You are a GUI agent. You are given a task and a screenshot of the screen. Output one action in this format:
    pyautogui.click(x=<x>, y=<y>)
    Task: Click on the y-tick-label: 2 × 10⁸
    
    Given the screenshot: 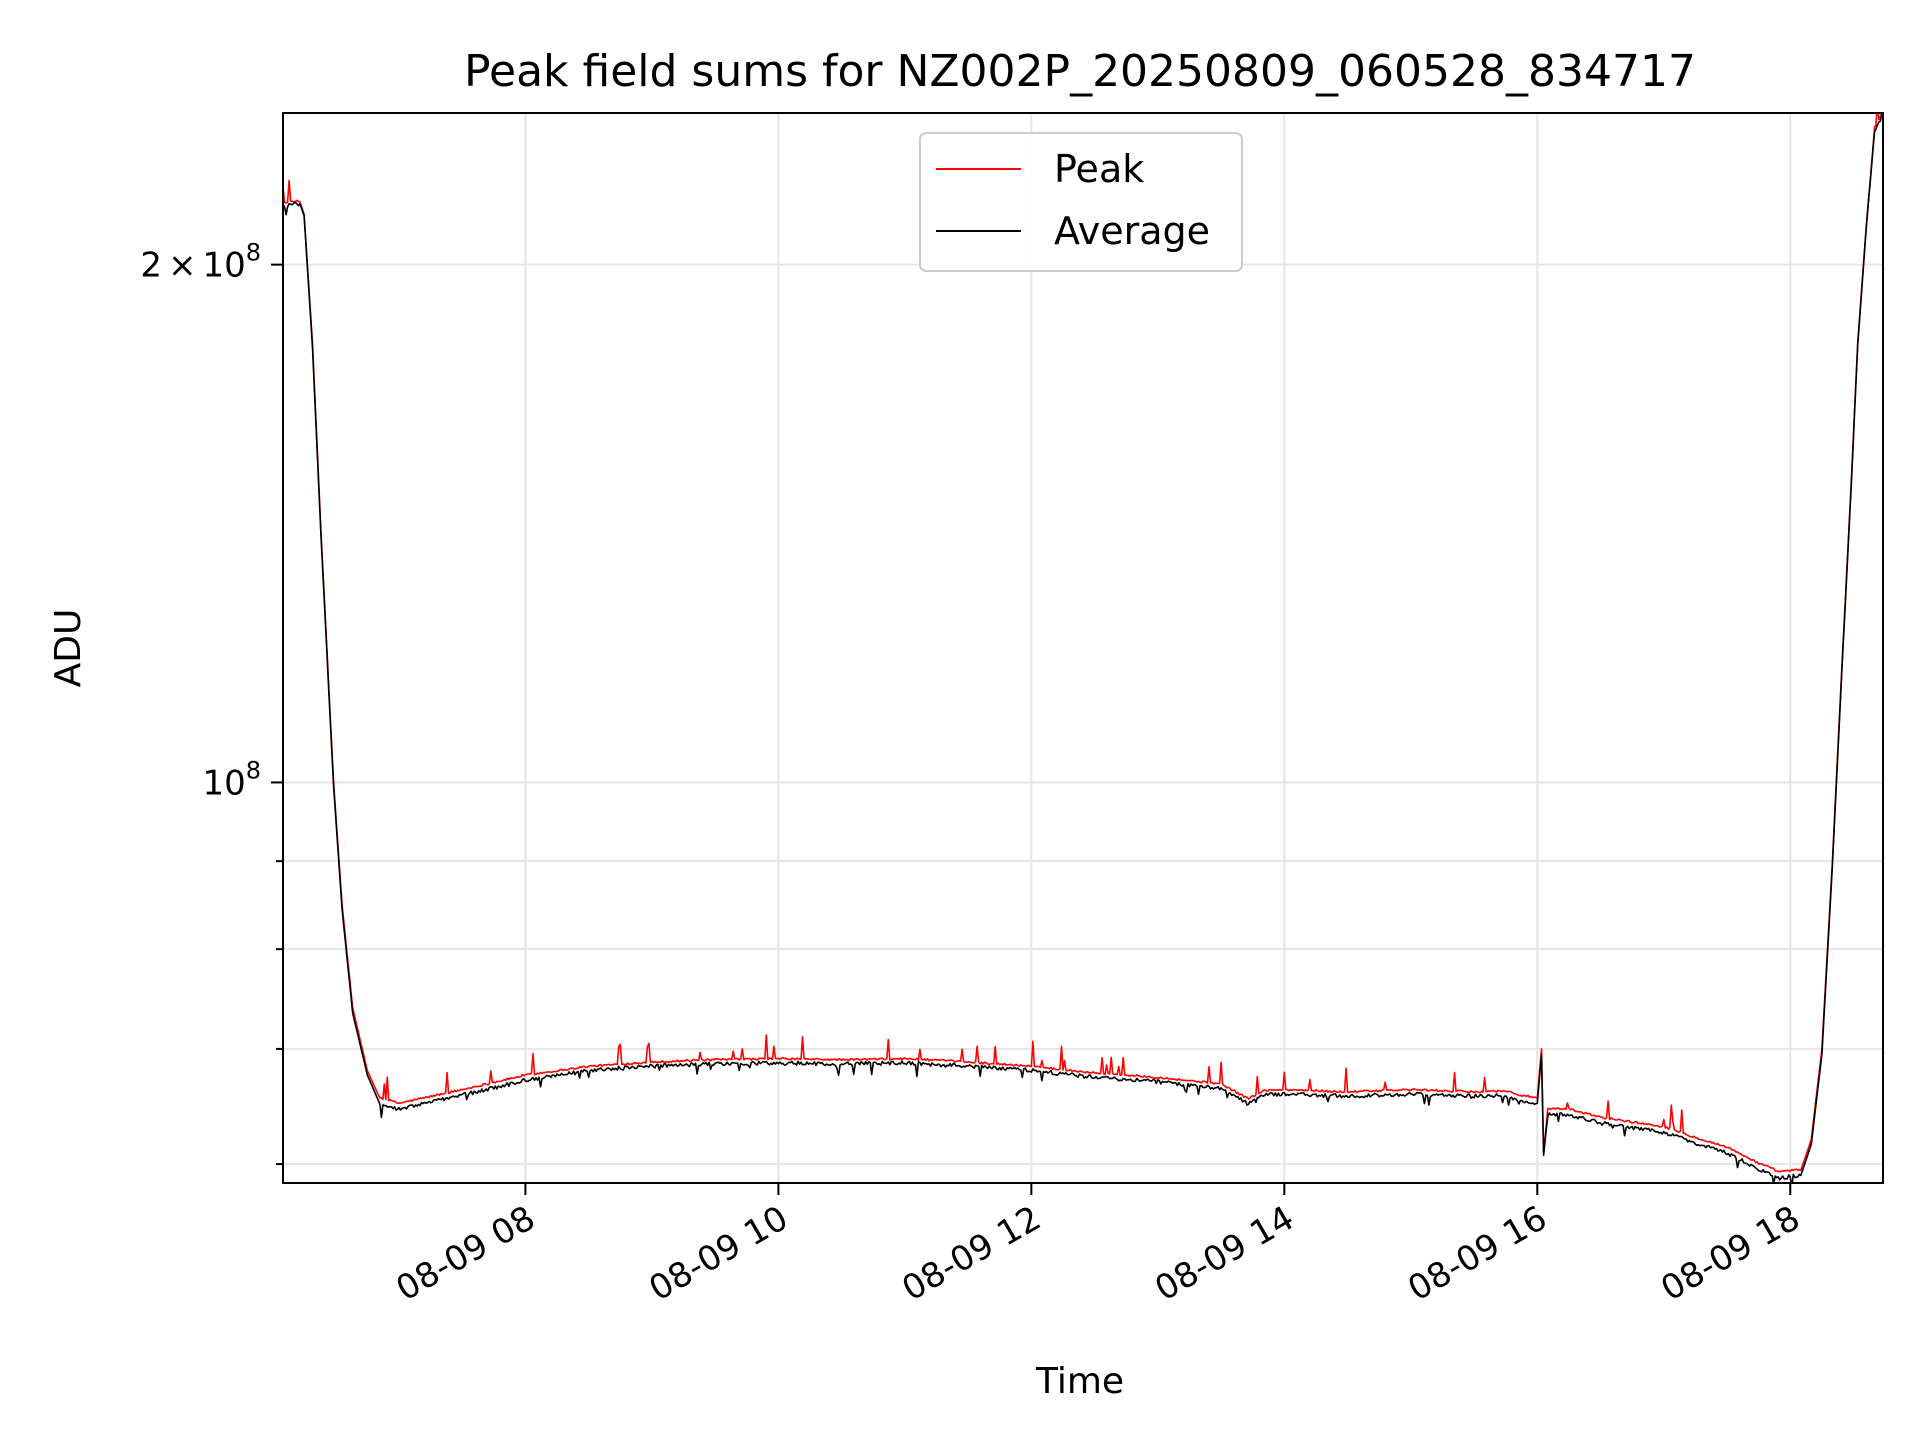 What is the action you would take?
    pyautogui.click(x=200, y=262)
    